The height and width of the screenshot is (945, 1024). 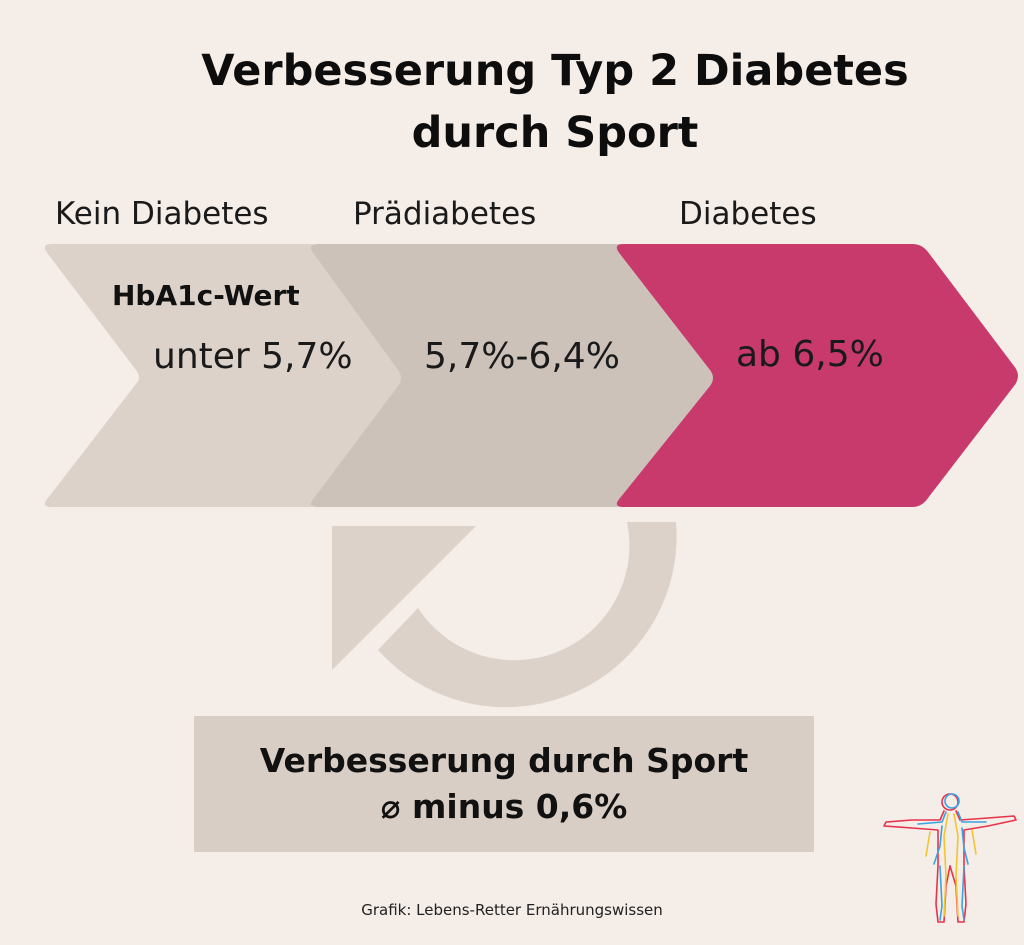 I want to click on chevron-praediabetes, so click(x=514, y=375).